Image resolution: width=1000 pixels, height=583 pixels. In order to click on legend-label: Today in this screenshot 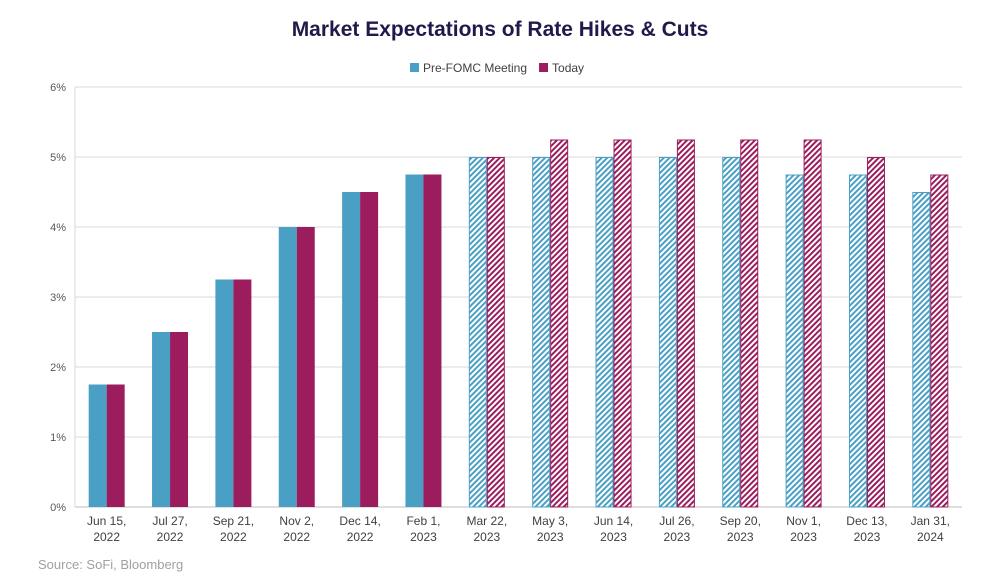, I will do `click(568, 68)`.